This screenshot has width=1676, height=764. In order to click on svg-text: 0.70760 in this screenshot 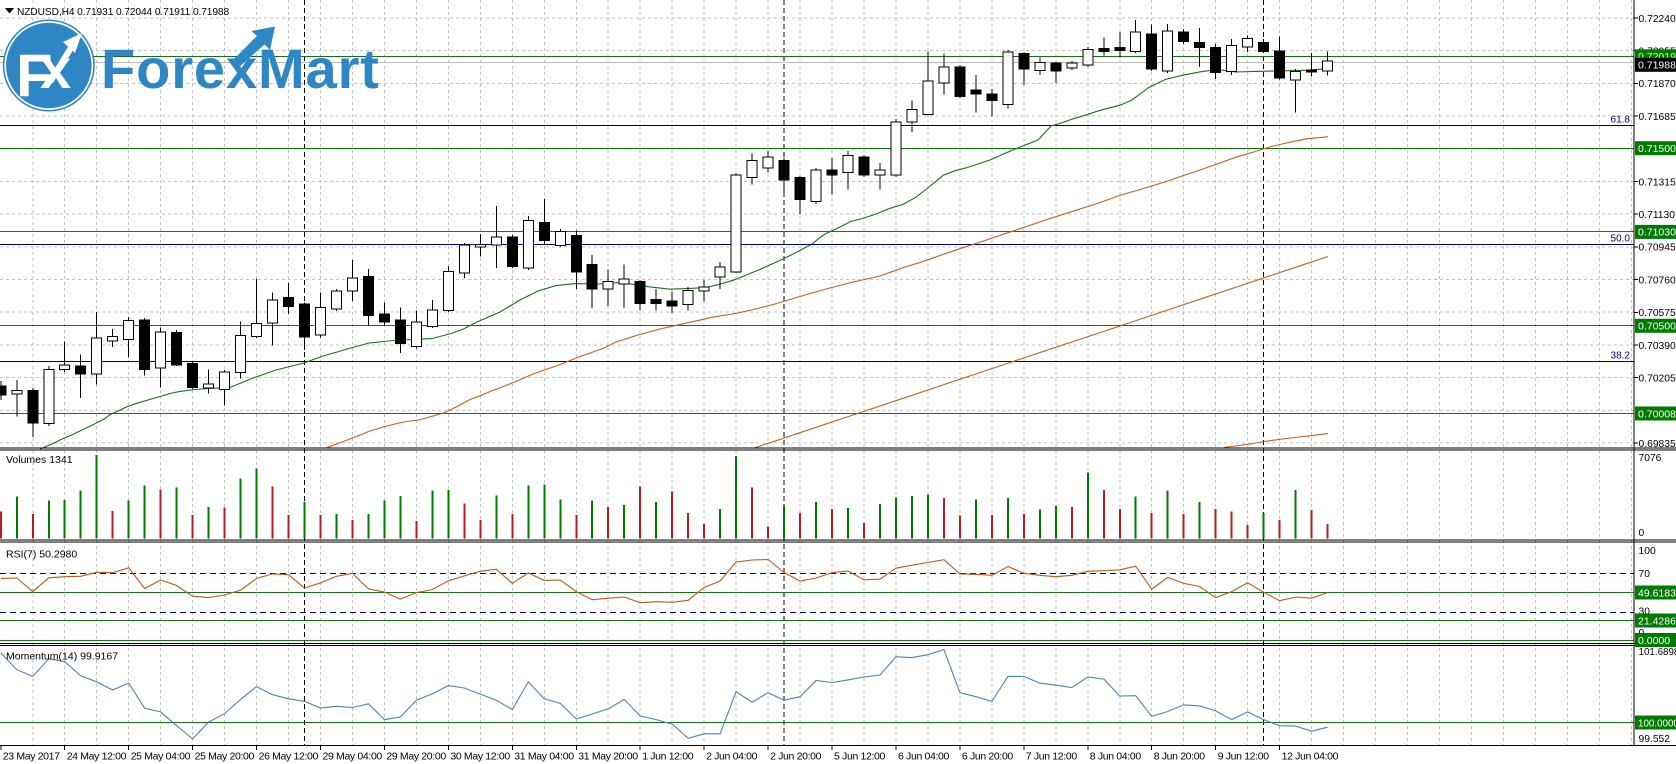, I will do `click(1657, 280)`.